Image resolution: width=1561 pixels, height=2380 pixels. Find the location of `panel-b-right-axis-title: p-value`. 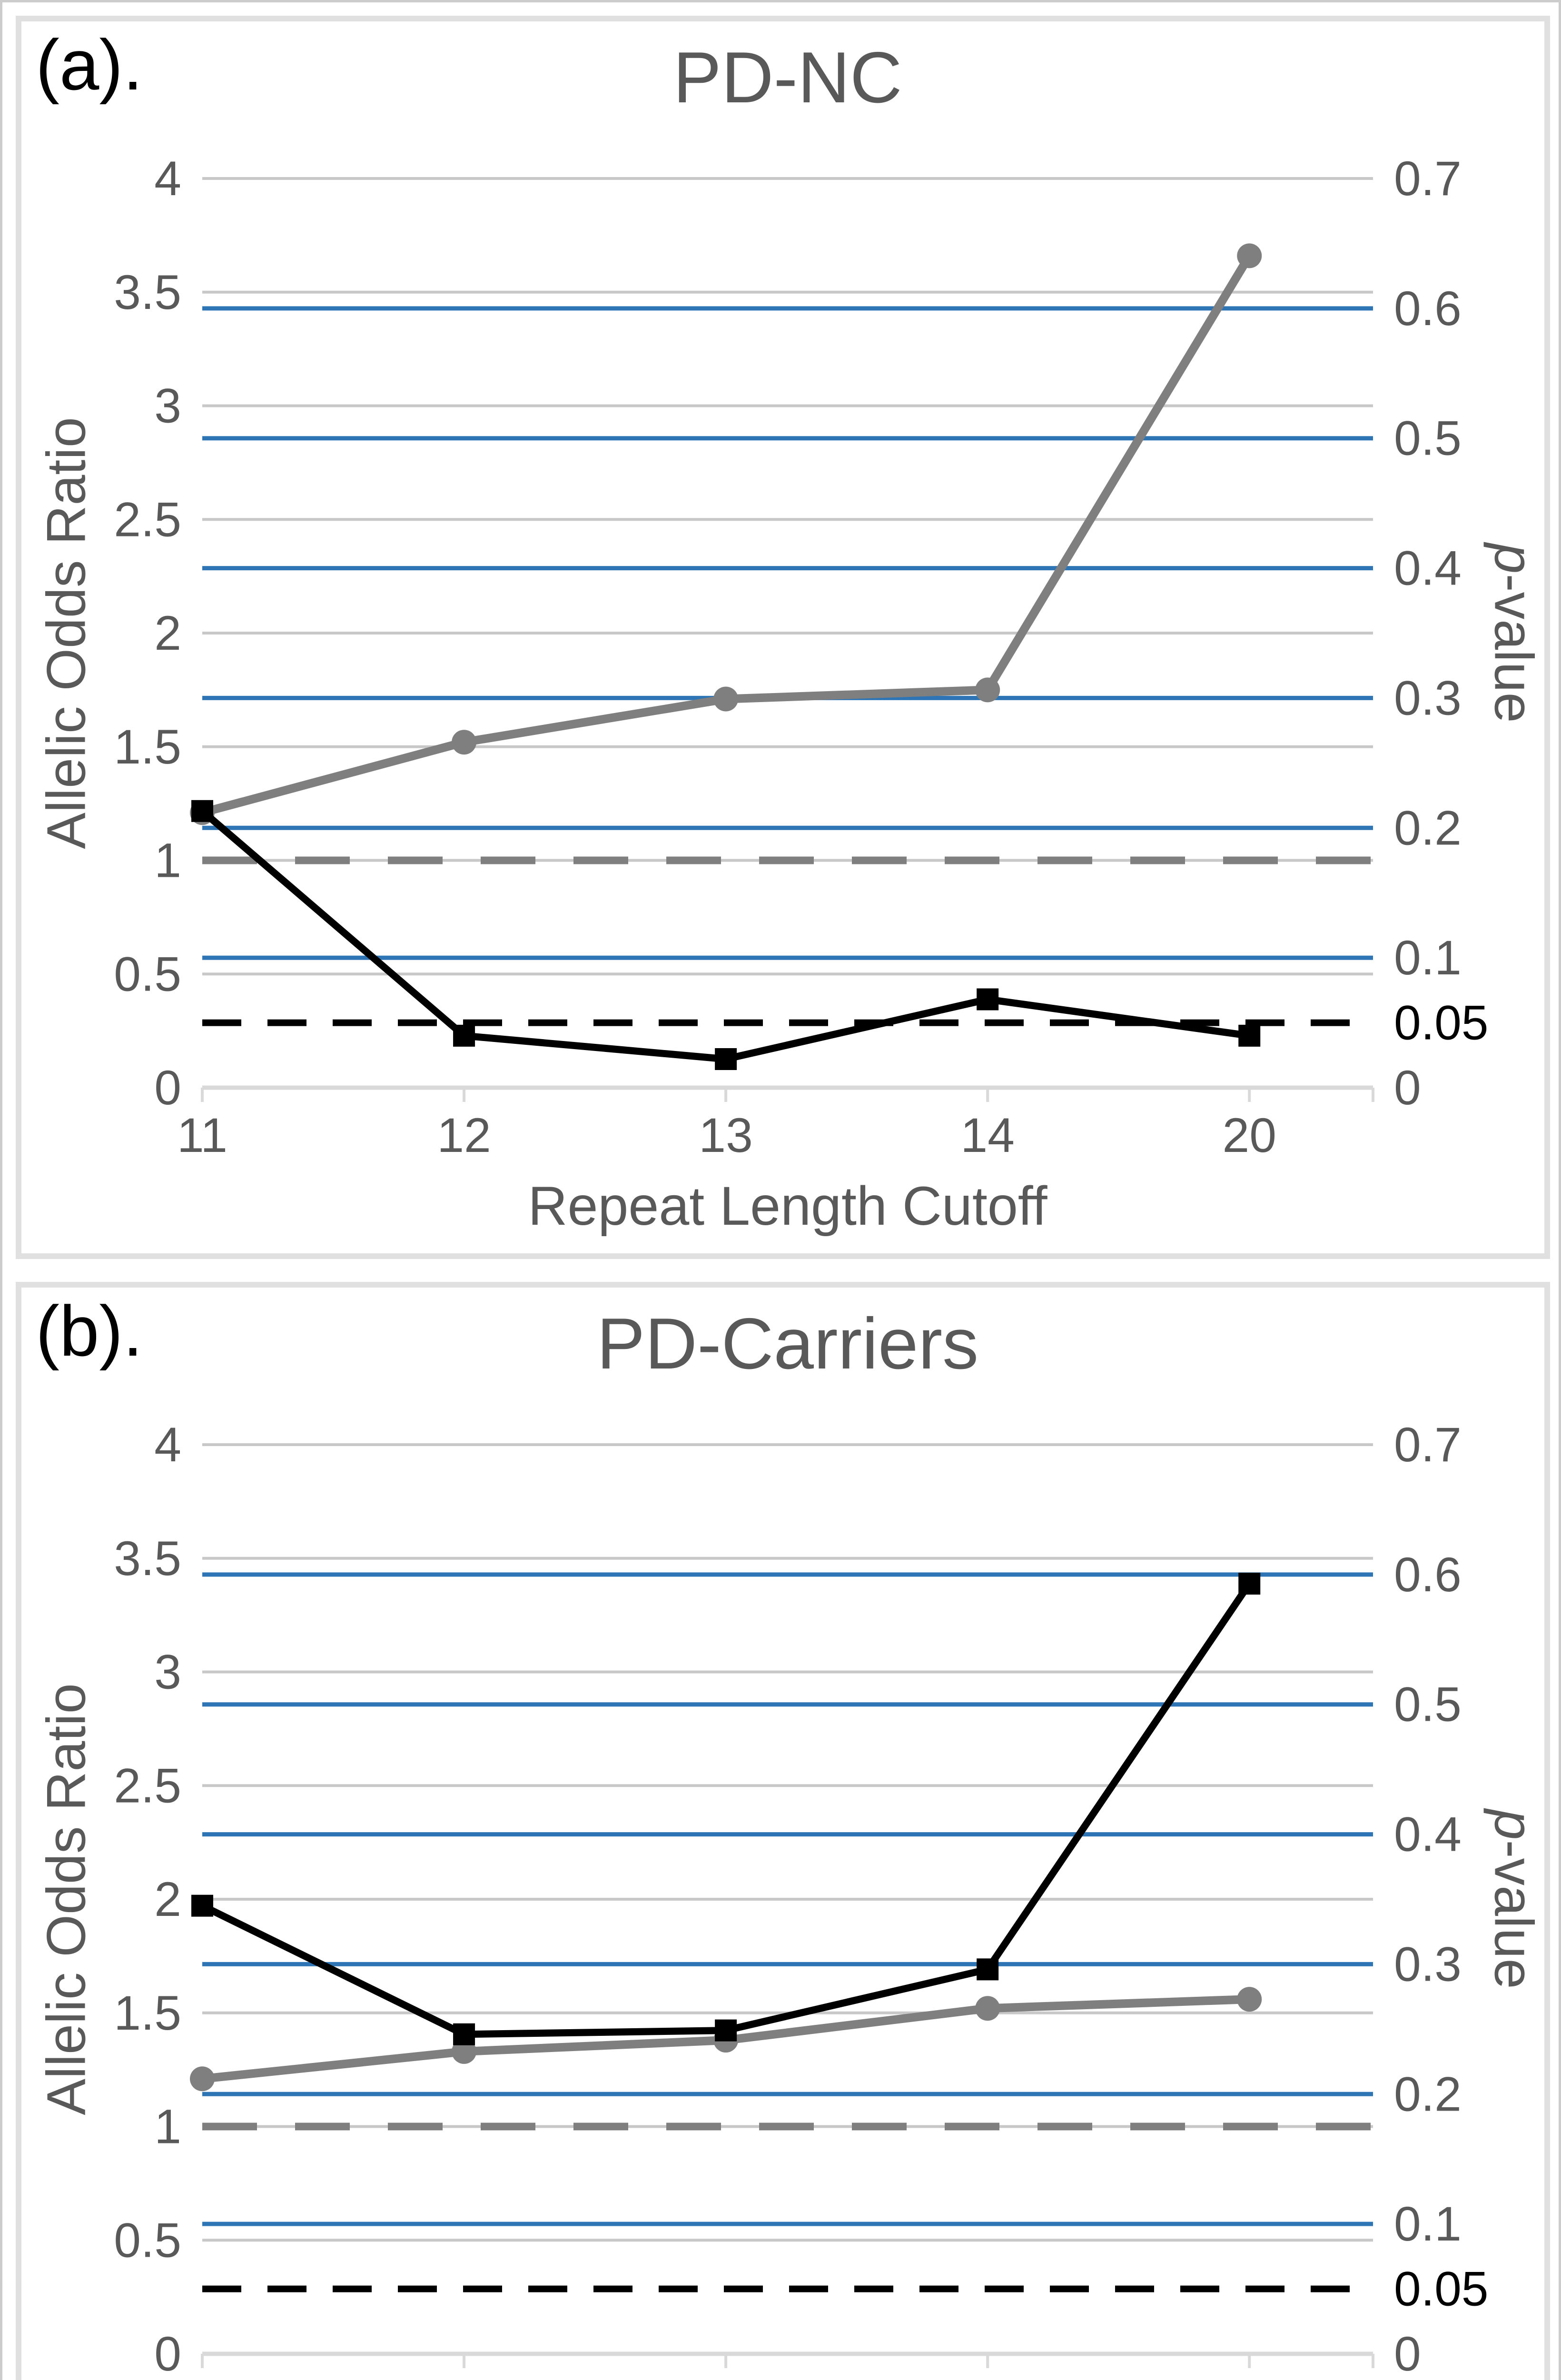

panel-b-right-axis-title: p-value is located at coordinates (1513, 1899).